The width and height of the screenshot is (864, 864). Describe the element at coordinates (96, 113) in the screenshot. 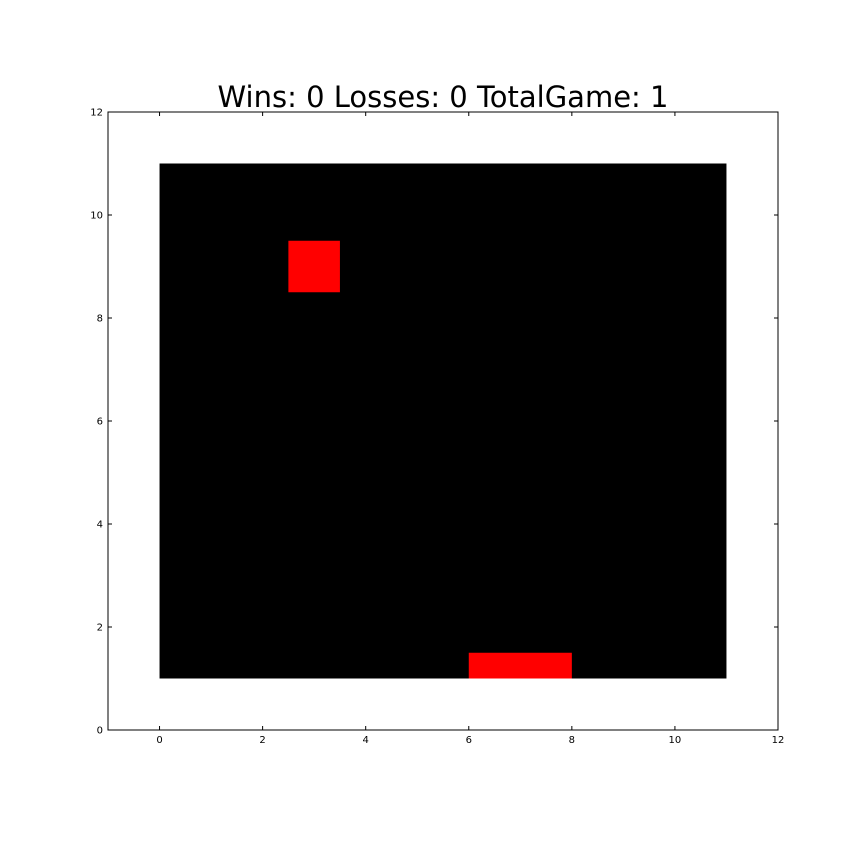

I see `y-tick-label: 12` at that location.